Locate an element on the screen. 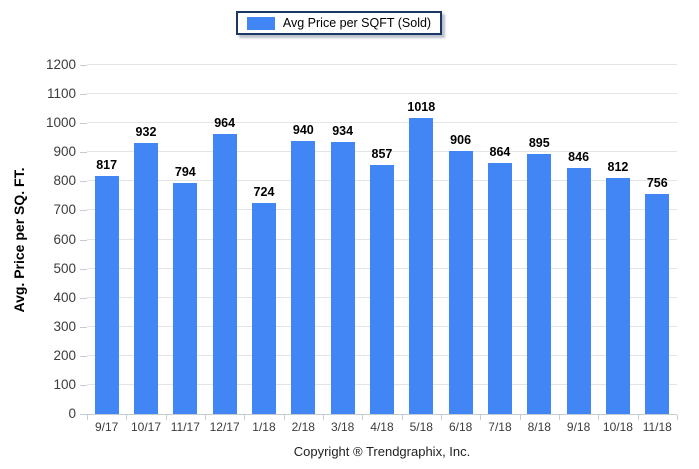  bar-value-label: 1018 is located at coordinates (421, 106).